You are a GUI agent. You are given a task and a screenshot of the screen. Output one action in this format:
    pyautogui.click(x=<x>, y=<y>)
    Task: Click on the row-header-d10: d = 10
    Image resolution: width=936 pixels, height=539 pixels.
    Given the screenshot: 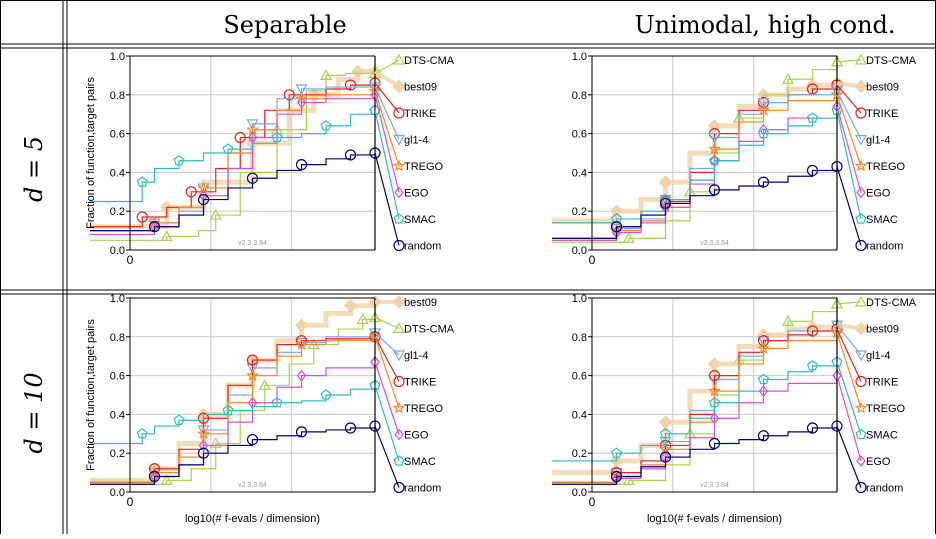 What is the action you would take?
    pyautogui.click(x=34, y=412)
    